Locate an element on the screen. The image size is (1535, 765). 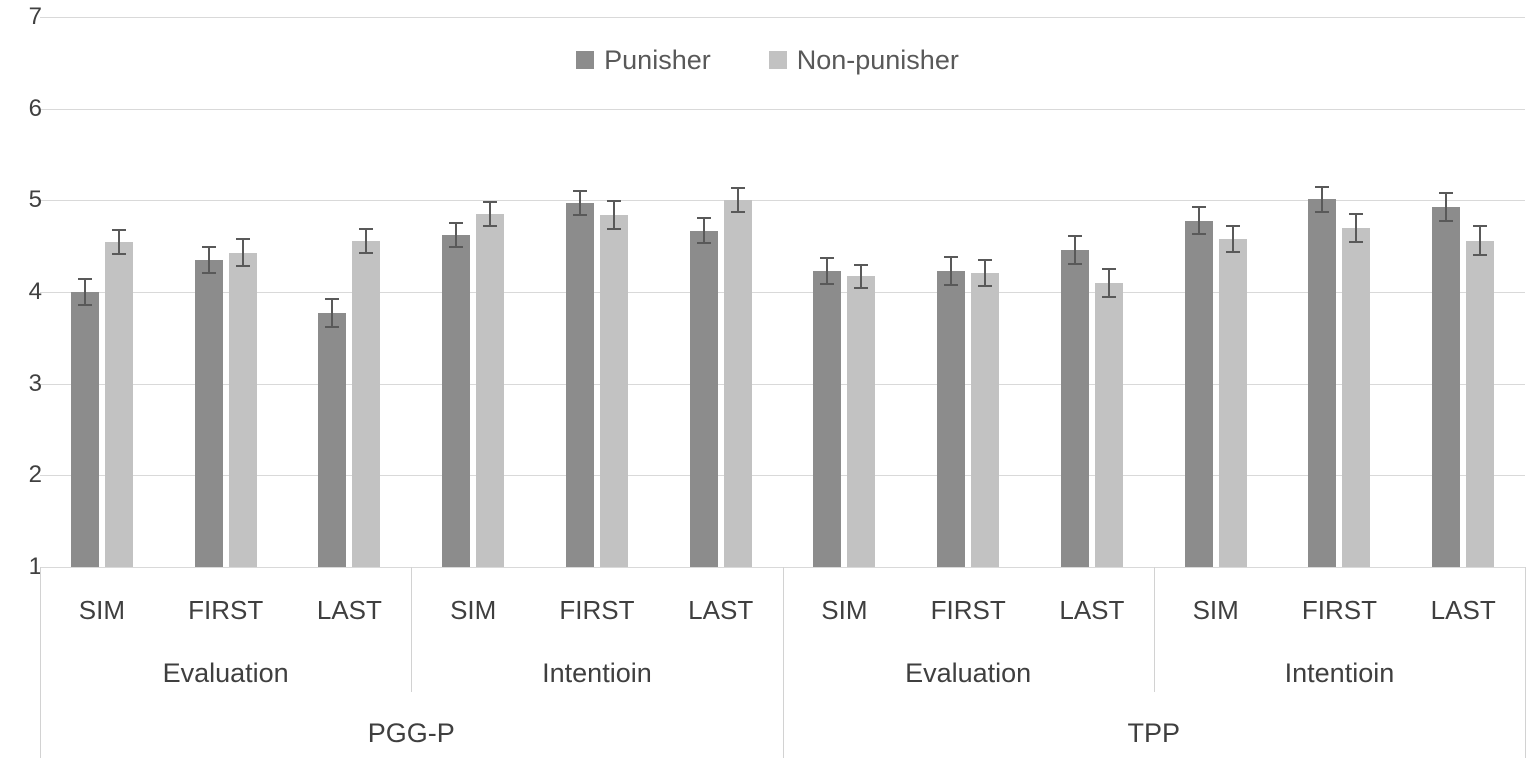
error-cap-top-non-punisher-PGG-P-Intentioin-LAST is located at coordinates (737, 188).